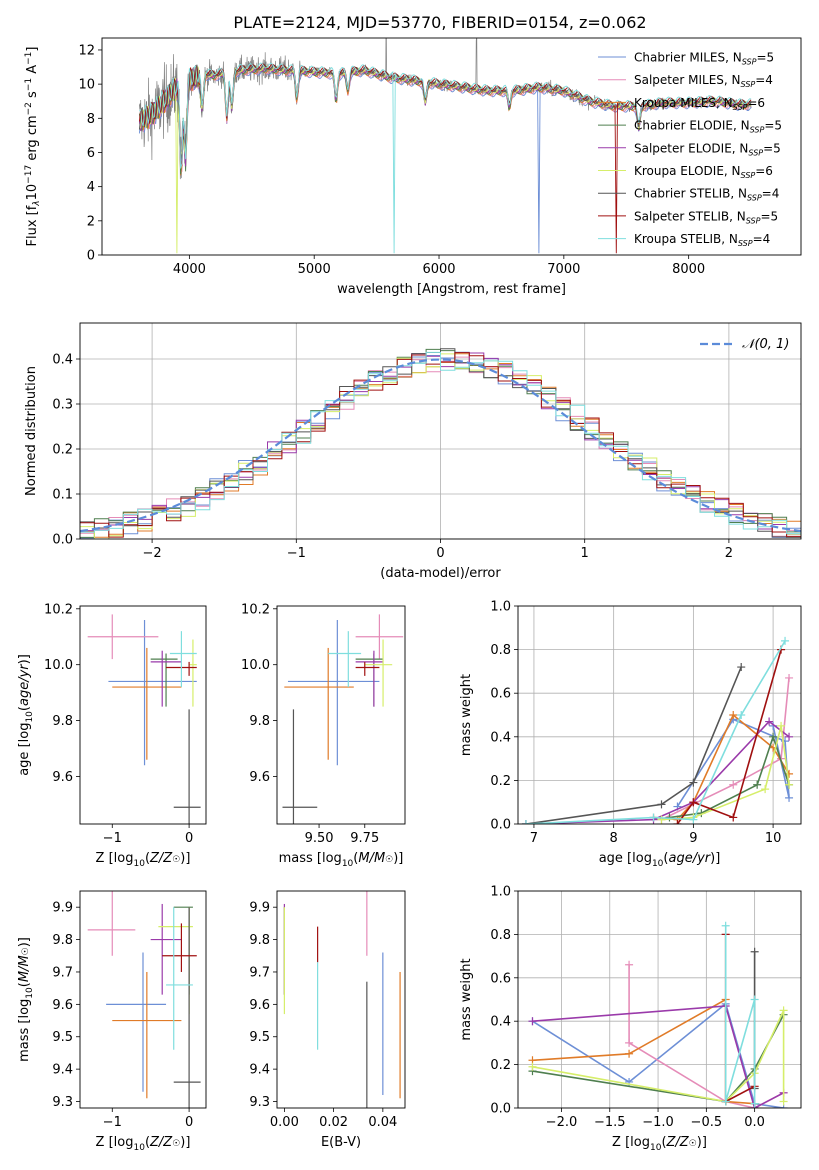 The image size is (819, 1170). Describe the element at coordinates (440, 573) in the screenshot. I see `x-axis-label: (data-model)/error` at that location.